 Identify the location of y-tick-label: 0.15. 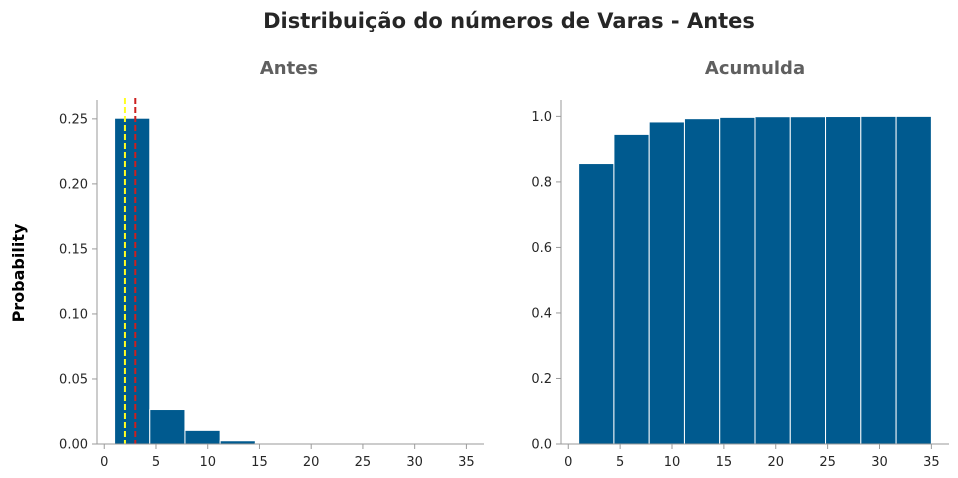
(73, 249).